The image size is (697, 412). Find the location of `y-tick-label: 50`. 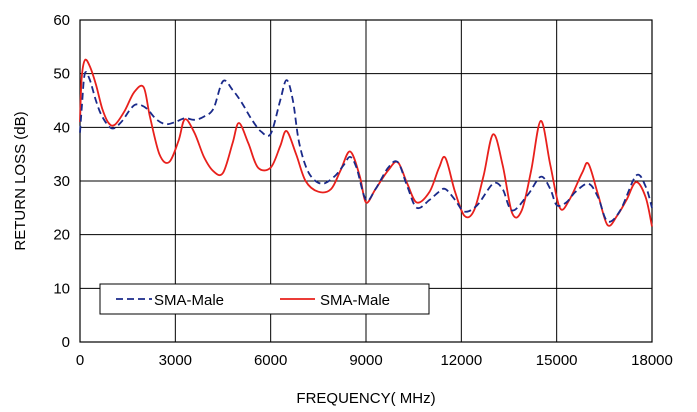

y-tick-label: 50 is located at coordinates (61, 74).